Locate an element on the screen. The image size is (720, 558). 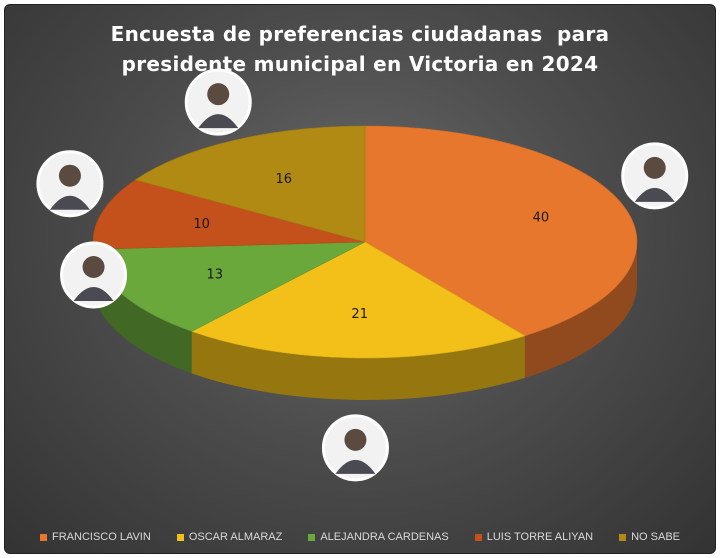
legend-item-francisco-lavin: FRANCISCO LAVIN is located at coordinates (95, 537).